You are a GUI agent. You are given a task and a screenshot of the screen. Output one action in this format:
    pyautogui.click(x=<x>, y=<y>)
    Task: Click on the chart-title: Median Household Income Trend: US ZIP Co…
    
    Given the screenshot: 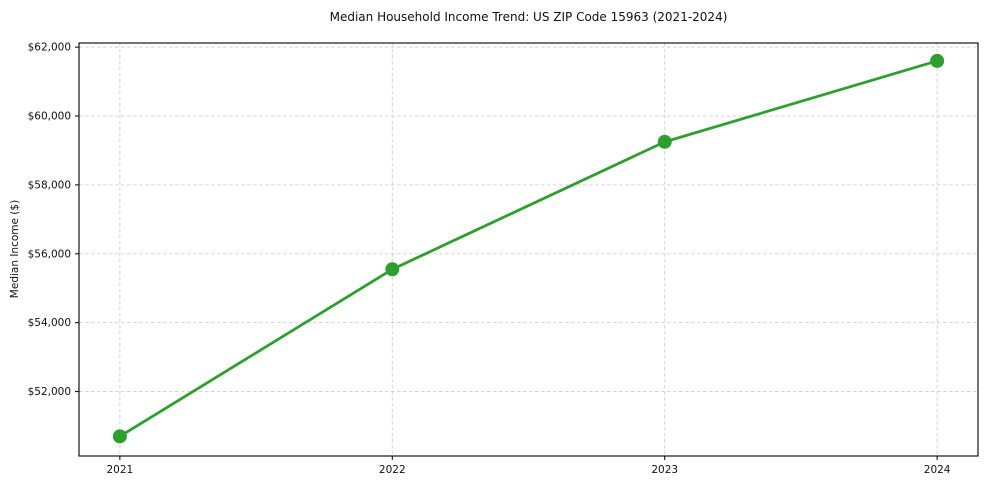 What is the action you would take?
    pyautogui.click(x=528, y=17)
    